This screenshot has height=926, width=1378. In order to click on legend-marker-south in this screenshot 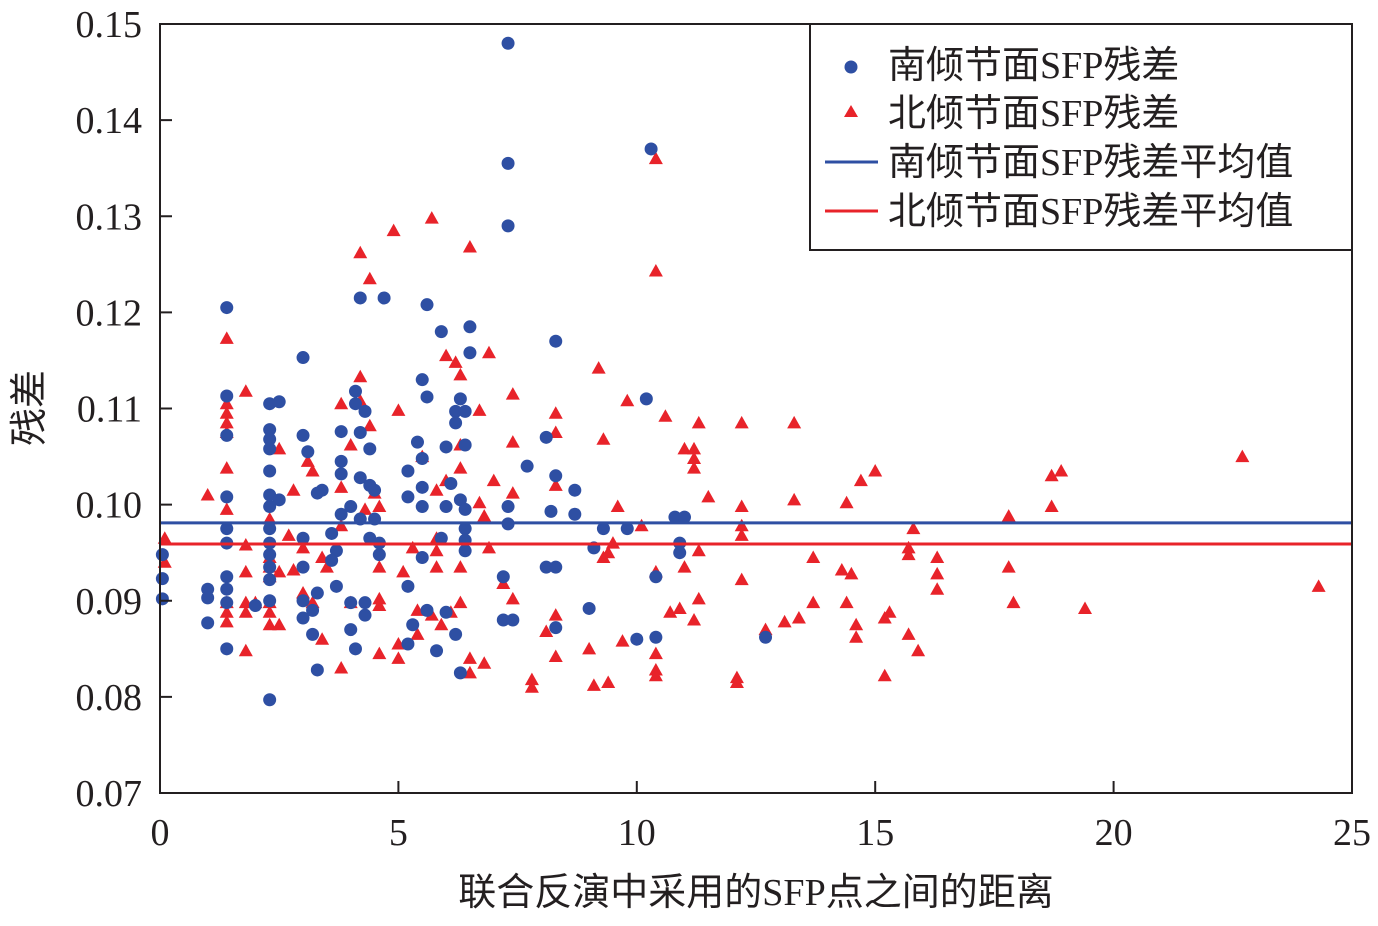, I will do `click(851, 67)`.